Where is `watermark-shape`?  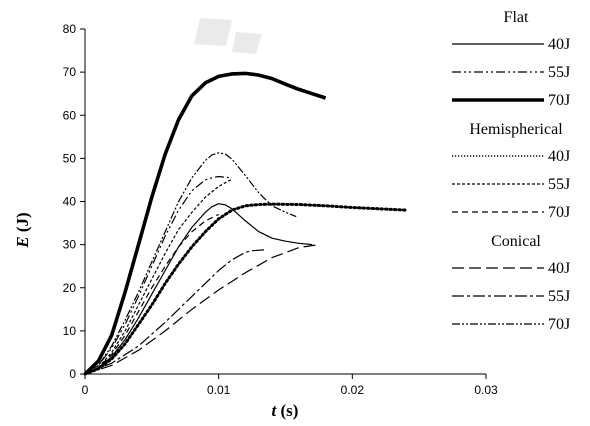
watermark-shape is located at coordinates (228, 36).